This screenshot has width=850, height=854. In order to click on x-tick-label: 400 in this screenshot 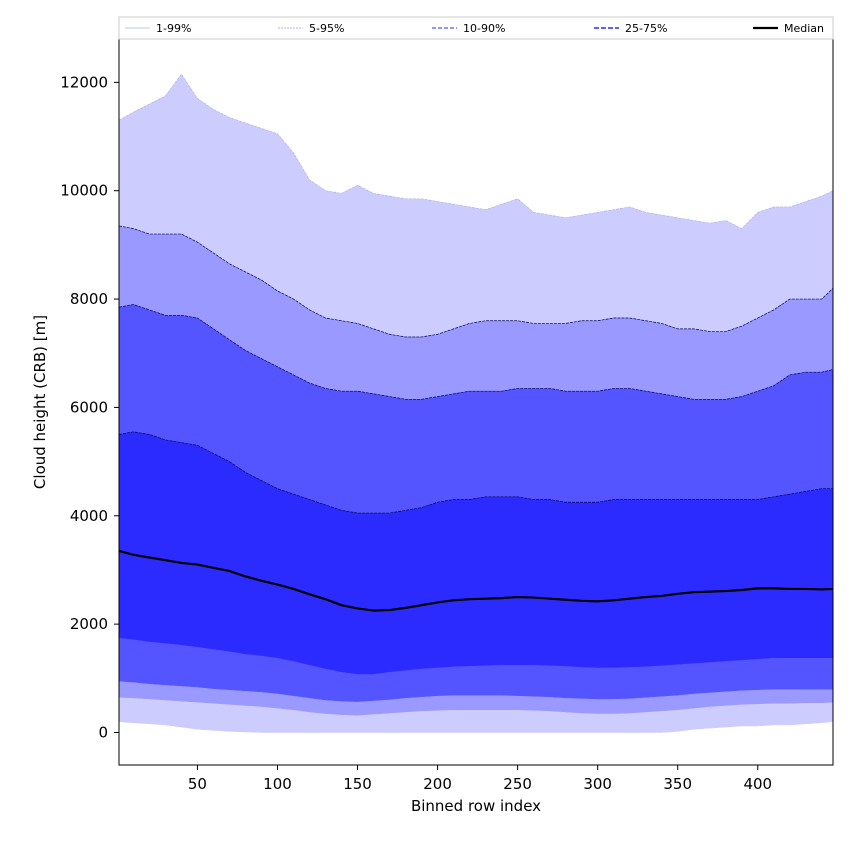, I will do `click(757, 784)`.